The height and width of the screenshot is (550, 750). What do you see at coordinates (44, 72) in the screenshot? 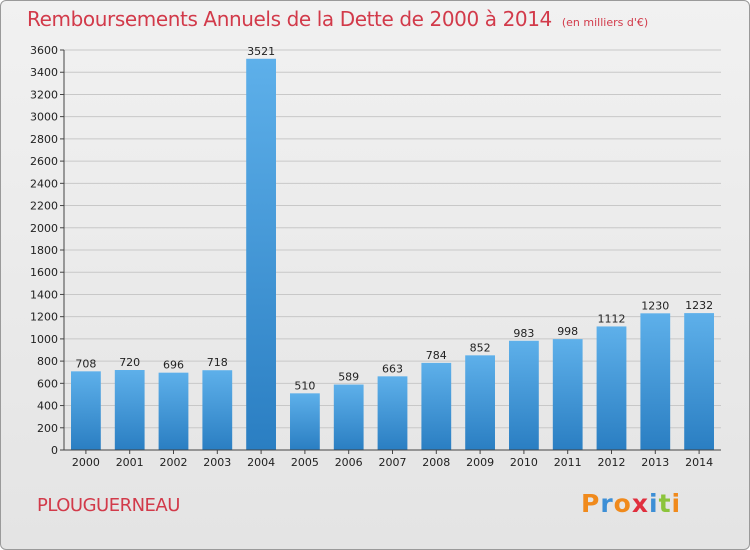
I see `y-tick-label: 3400` at bounding box center [44, 72].